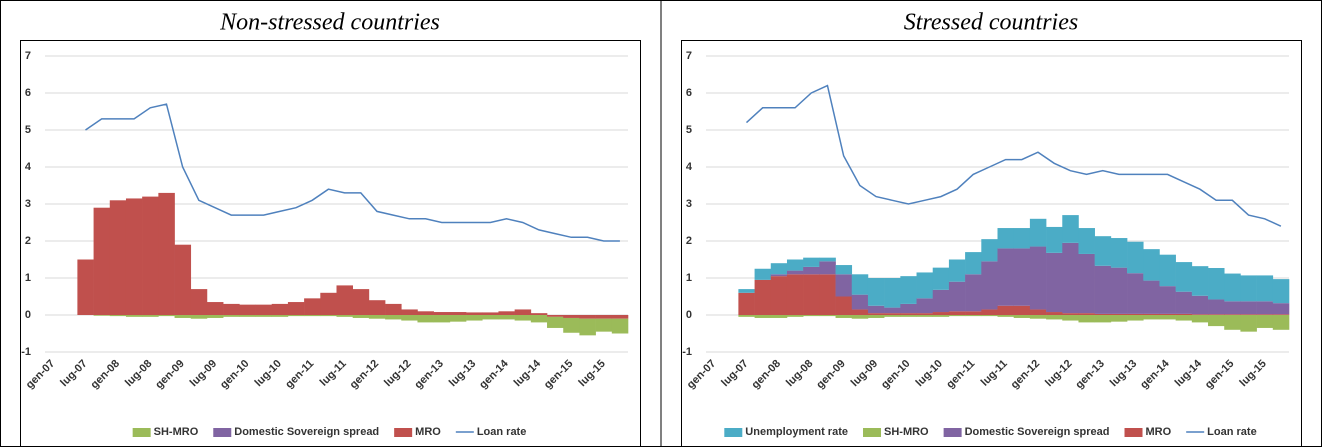 This screenshot has height=447, width=1322. Describe the element at coordinates (28, 130) in the screenshot. I see `y-tick-label: 5` at that location.